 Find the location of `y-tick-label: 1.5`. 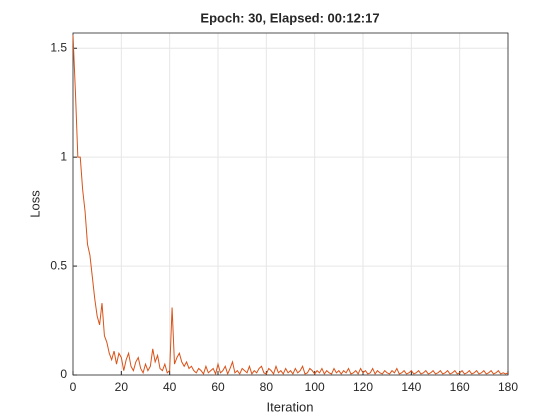

y-tick-label: 1.5 is located at coordinates (58, 47).